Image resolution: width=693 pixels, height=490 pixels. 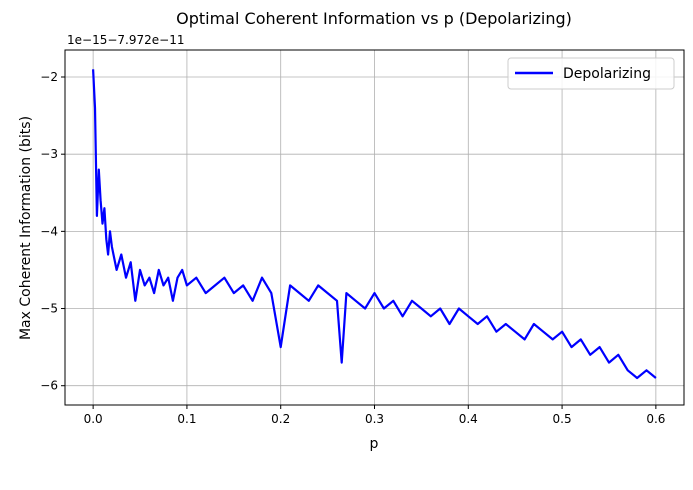 What do you see at coordinates (655, 419) in the screenshot?
I see `x-tick-label: 0.6` at bounding box center [655, 419].